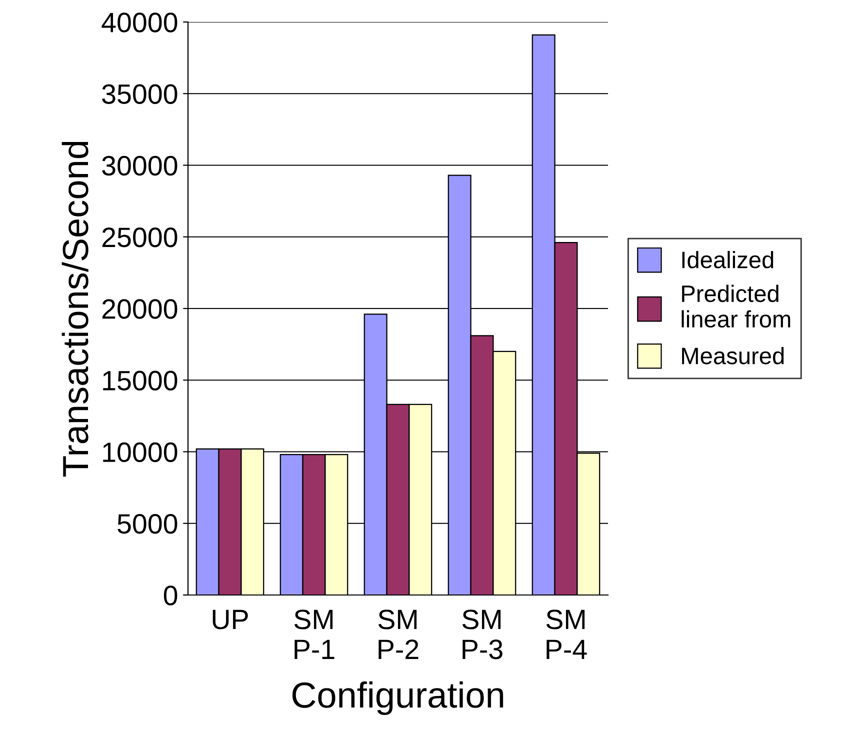 This screenshot has height=744, width=853. I want to click on y-tick-label: 10000, so click(140, 452).